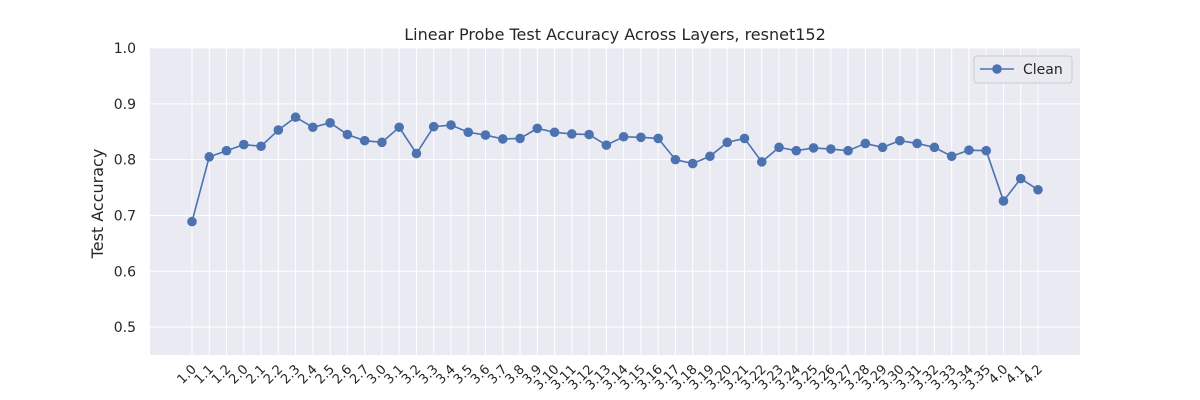 This screenshot has height=400, width=1200. Describe the element at coordinates (125, 105) in the screenshot. I see `y-tick-label: 0.9` at that location.